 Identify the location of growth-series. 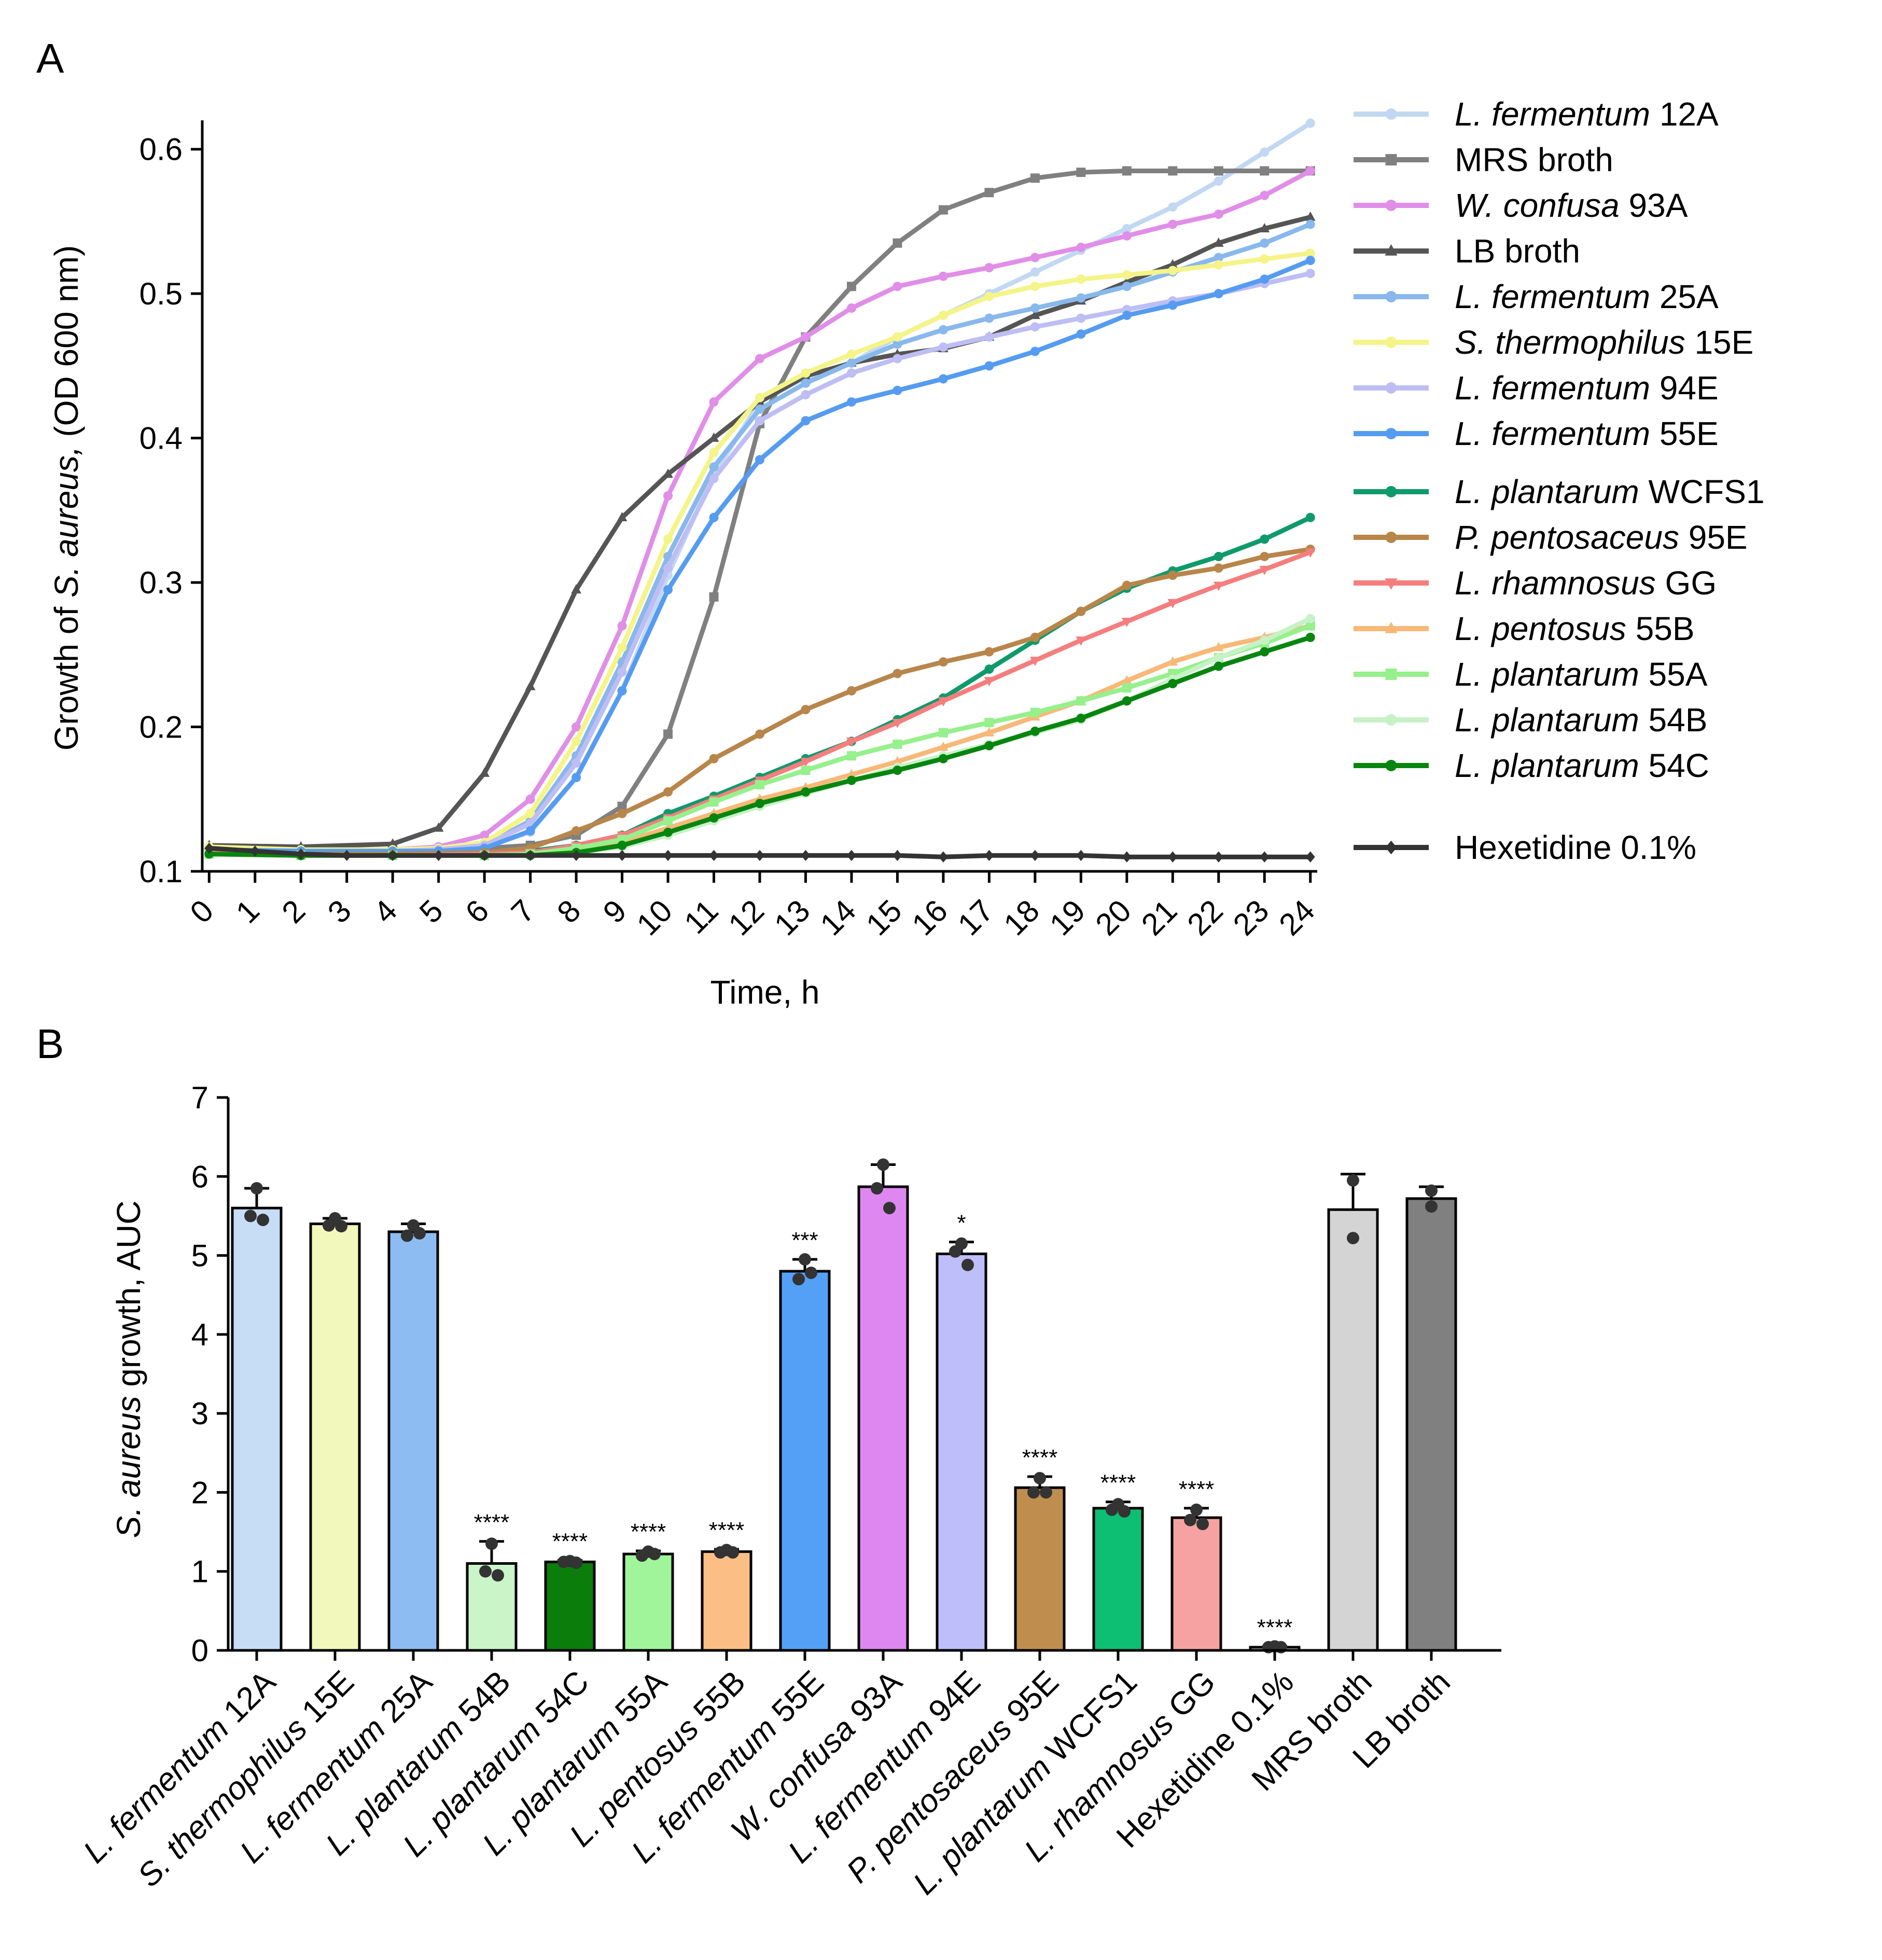
(760, 740).